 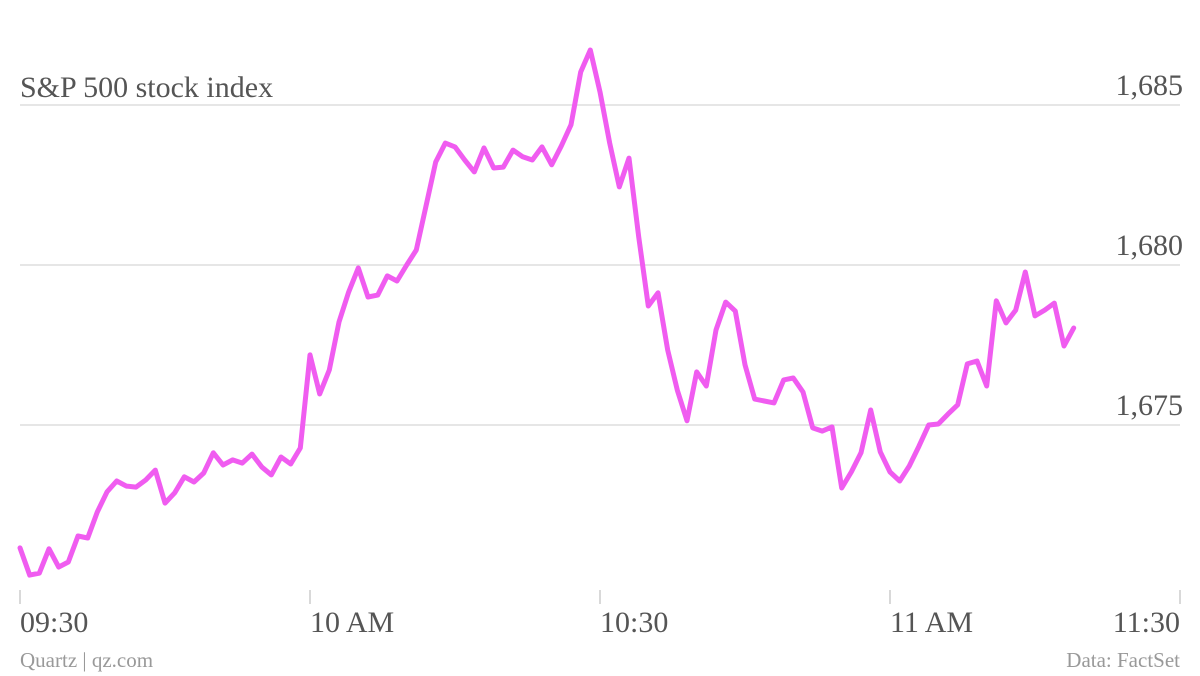 I want to click on x-tick-label: 11:30, so click(x=1146, y=622).